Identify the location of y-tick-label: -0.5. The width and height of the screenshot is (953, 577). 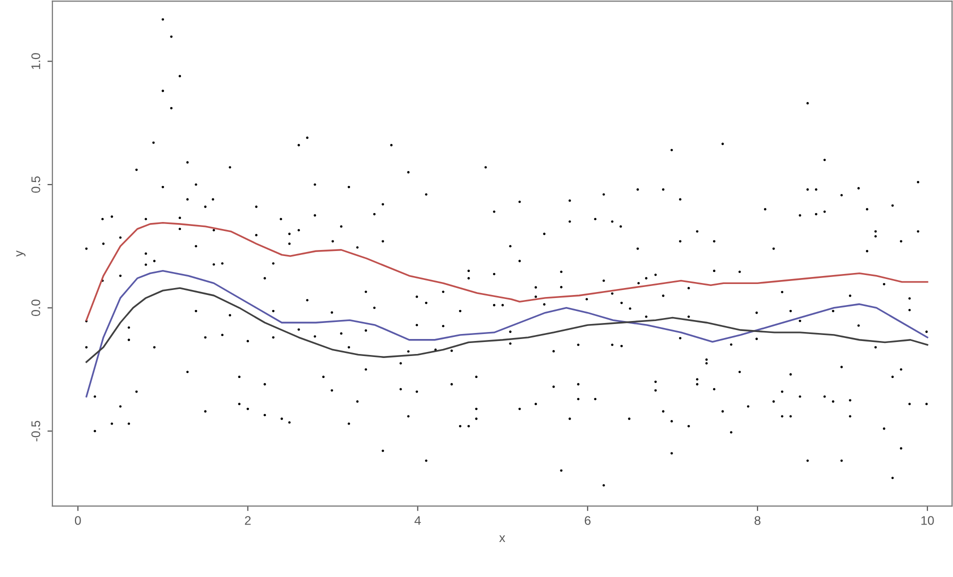
(35, 431).